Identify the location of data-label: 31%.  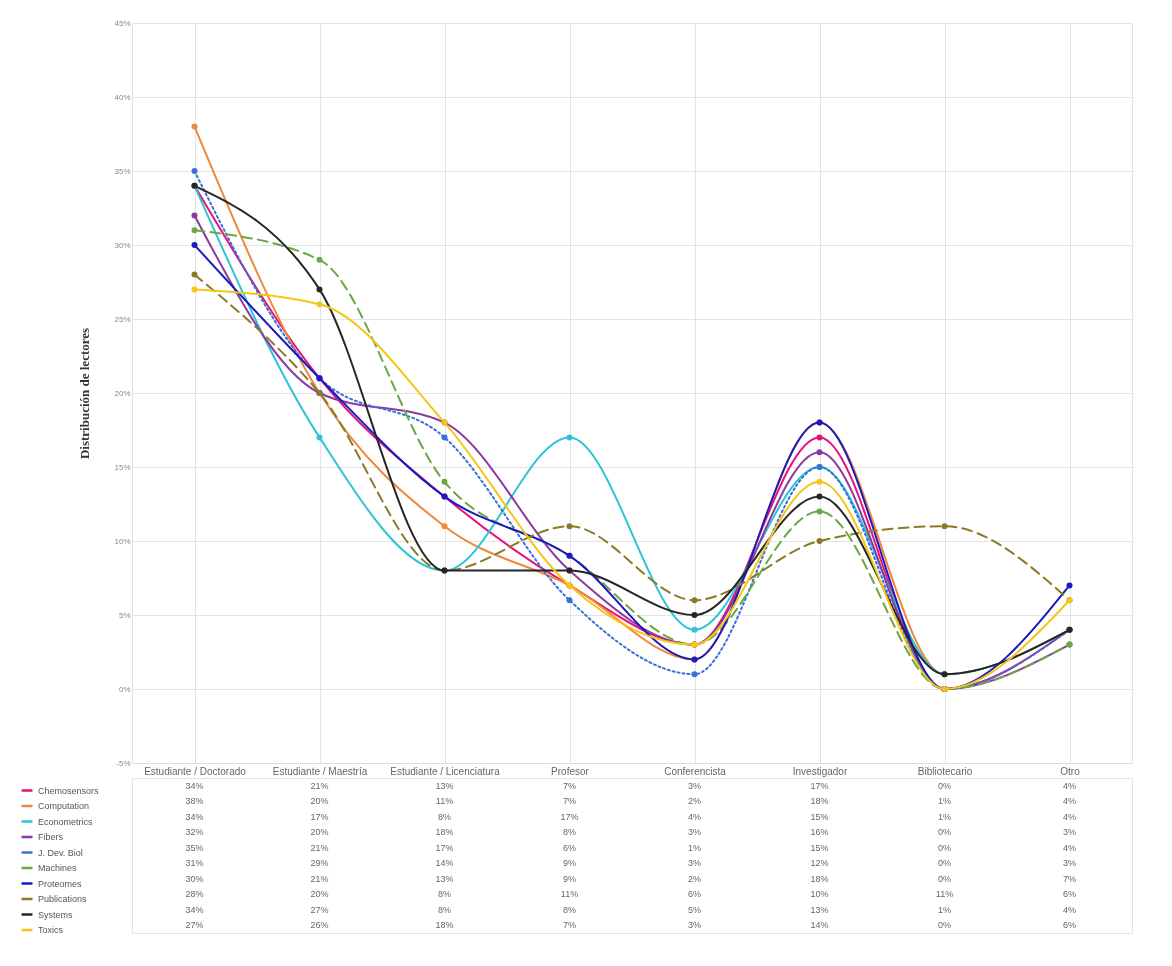
(194, 863).